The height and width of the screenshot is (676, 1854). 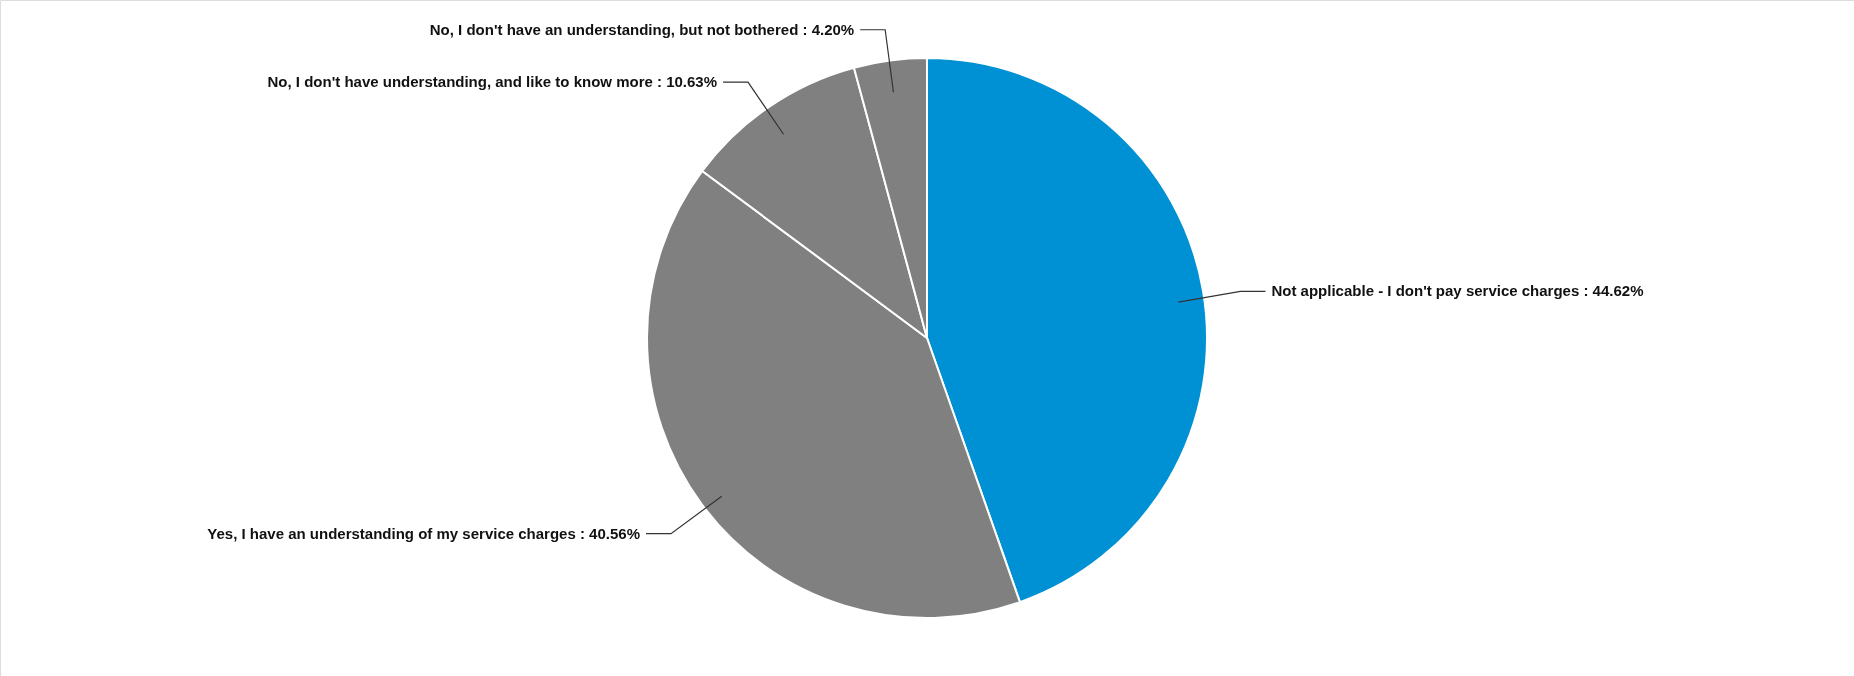 What do you see at coordinates (642, 29) in the screenshot?
I see `slice-label: No, I don't have an understanding, but not bothered : 4.20%` at bounding box center [642, 29].